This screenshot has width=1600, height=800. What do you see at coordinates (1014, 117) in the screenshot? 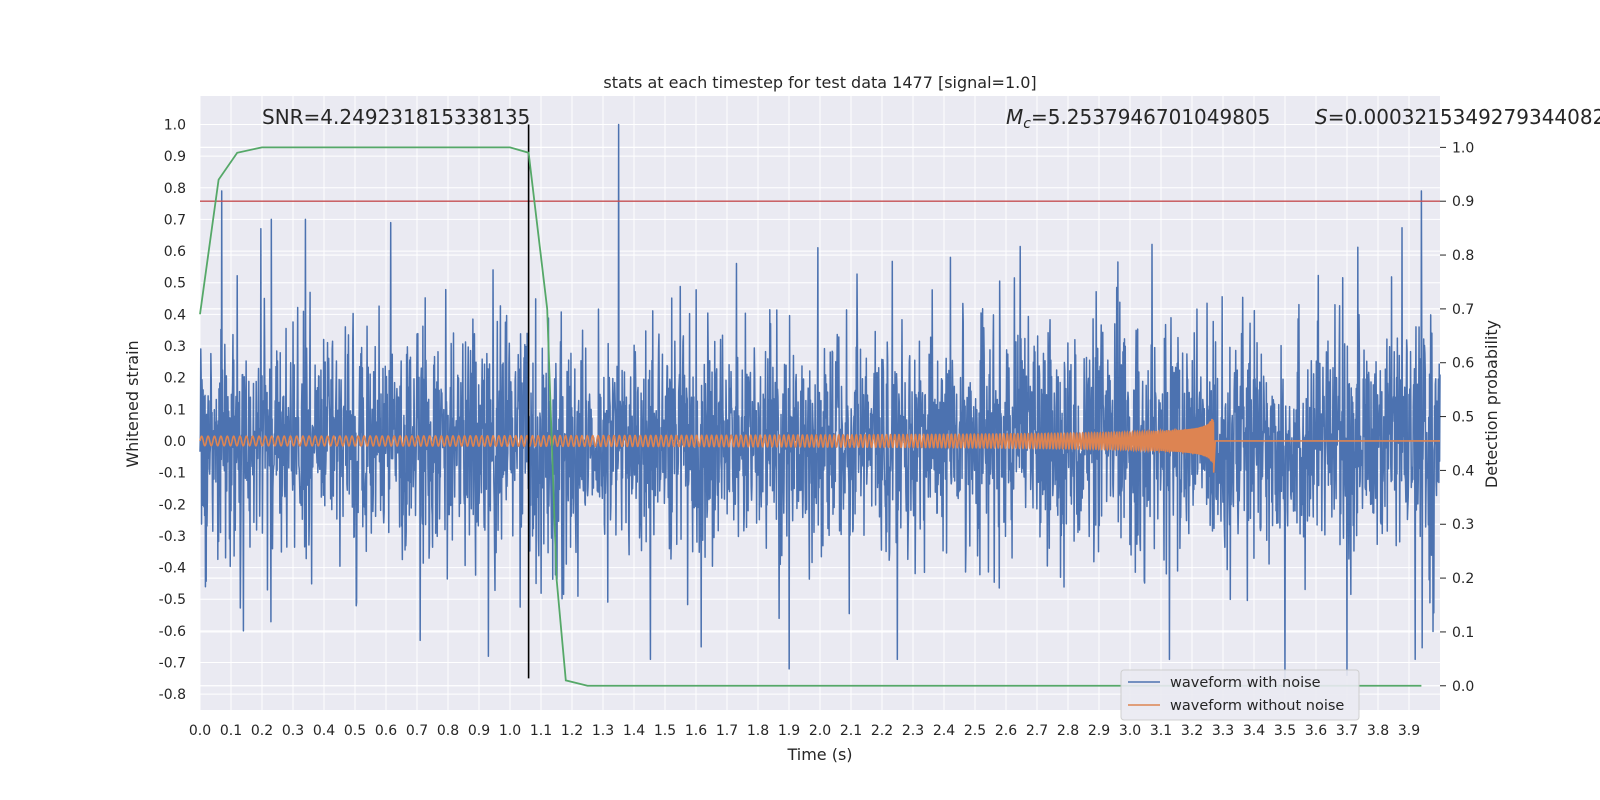
I see `mc-symbol: M` at bounding box center [1014, 117].